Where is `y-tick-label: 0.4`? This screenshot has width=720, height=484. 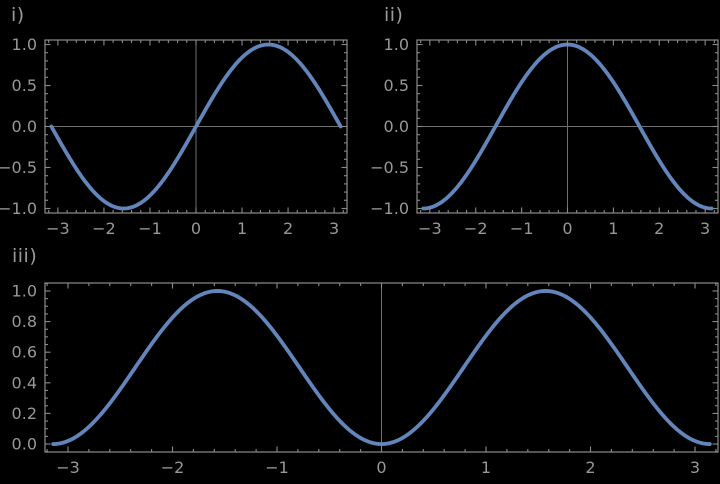
y-tick-label: 0.4 is located at coordinates (24, 382).